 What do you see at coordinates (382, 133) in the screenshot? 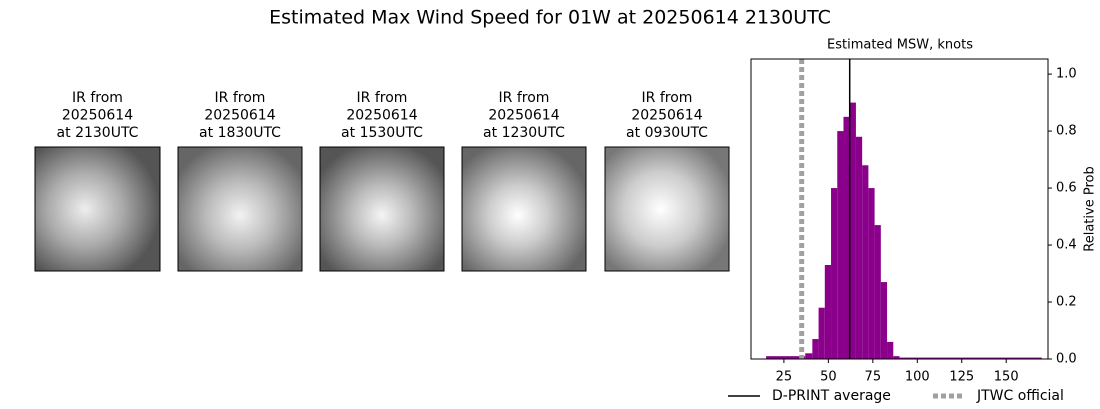
I see `panel-caption: at 1530UTC` at bounding box center [382, 133].